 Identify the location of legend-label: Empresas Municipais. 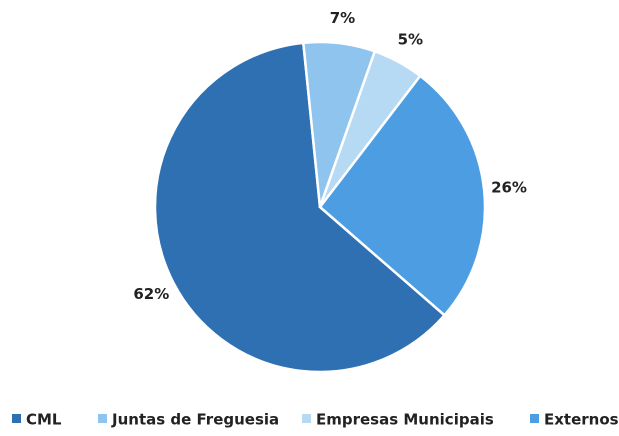
(405, 420).